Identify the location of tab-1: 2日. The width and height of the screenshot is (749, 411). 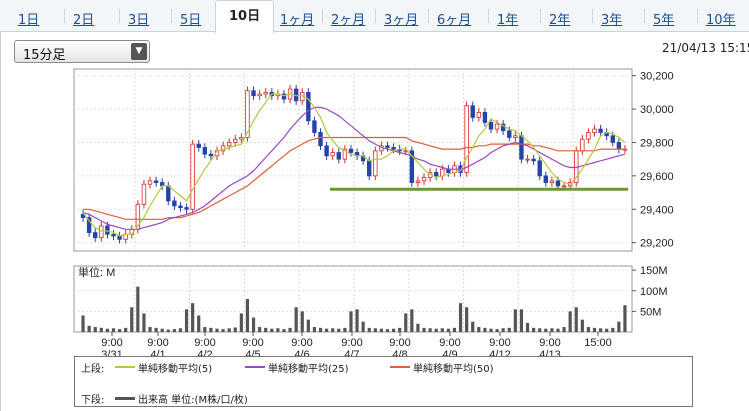
(84, 20).